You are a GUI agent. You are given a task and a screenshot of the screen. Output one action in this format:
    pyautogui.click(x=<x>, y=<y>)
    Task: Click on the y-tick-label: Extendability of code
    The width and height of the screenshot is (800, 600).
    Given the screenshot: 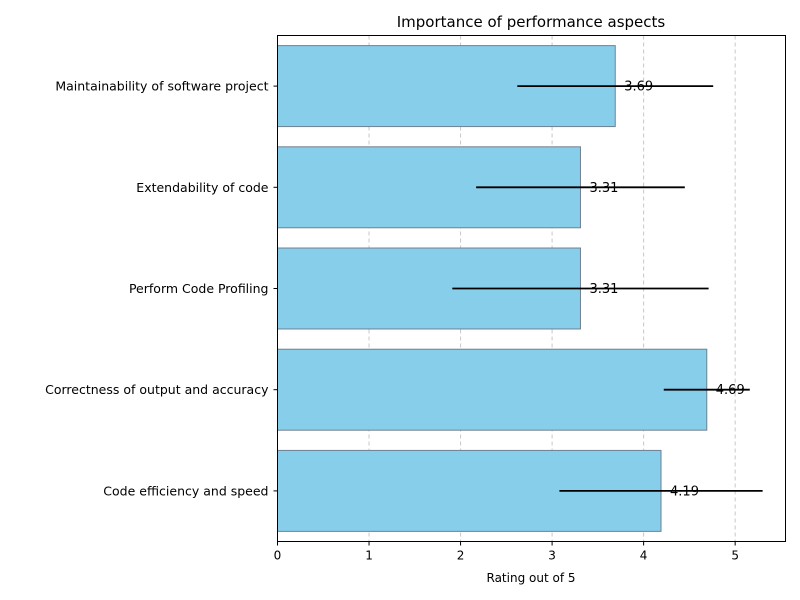 What is the action you would take?
    pyautogui.click(x=202, y=187)
    